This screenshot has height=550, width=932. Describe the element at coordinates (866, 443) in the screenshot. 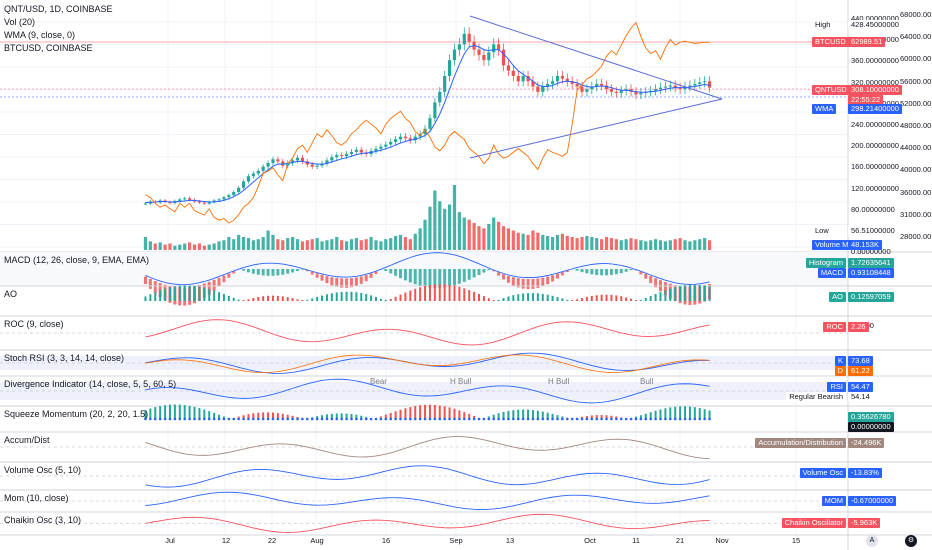

I see `pane-tag-value: -24.496K` at that location.